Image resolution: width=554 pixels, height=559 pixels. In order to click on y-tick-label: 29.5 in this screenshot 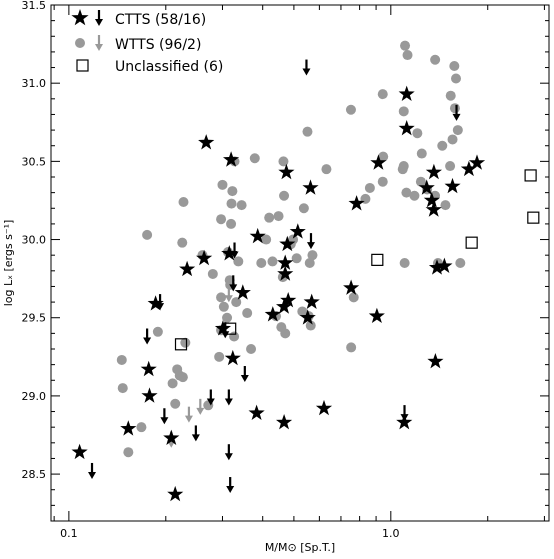, I will do `click(34, 318)`.